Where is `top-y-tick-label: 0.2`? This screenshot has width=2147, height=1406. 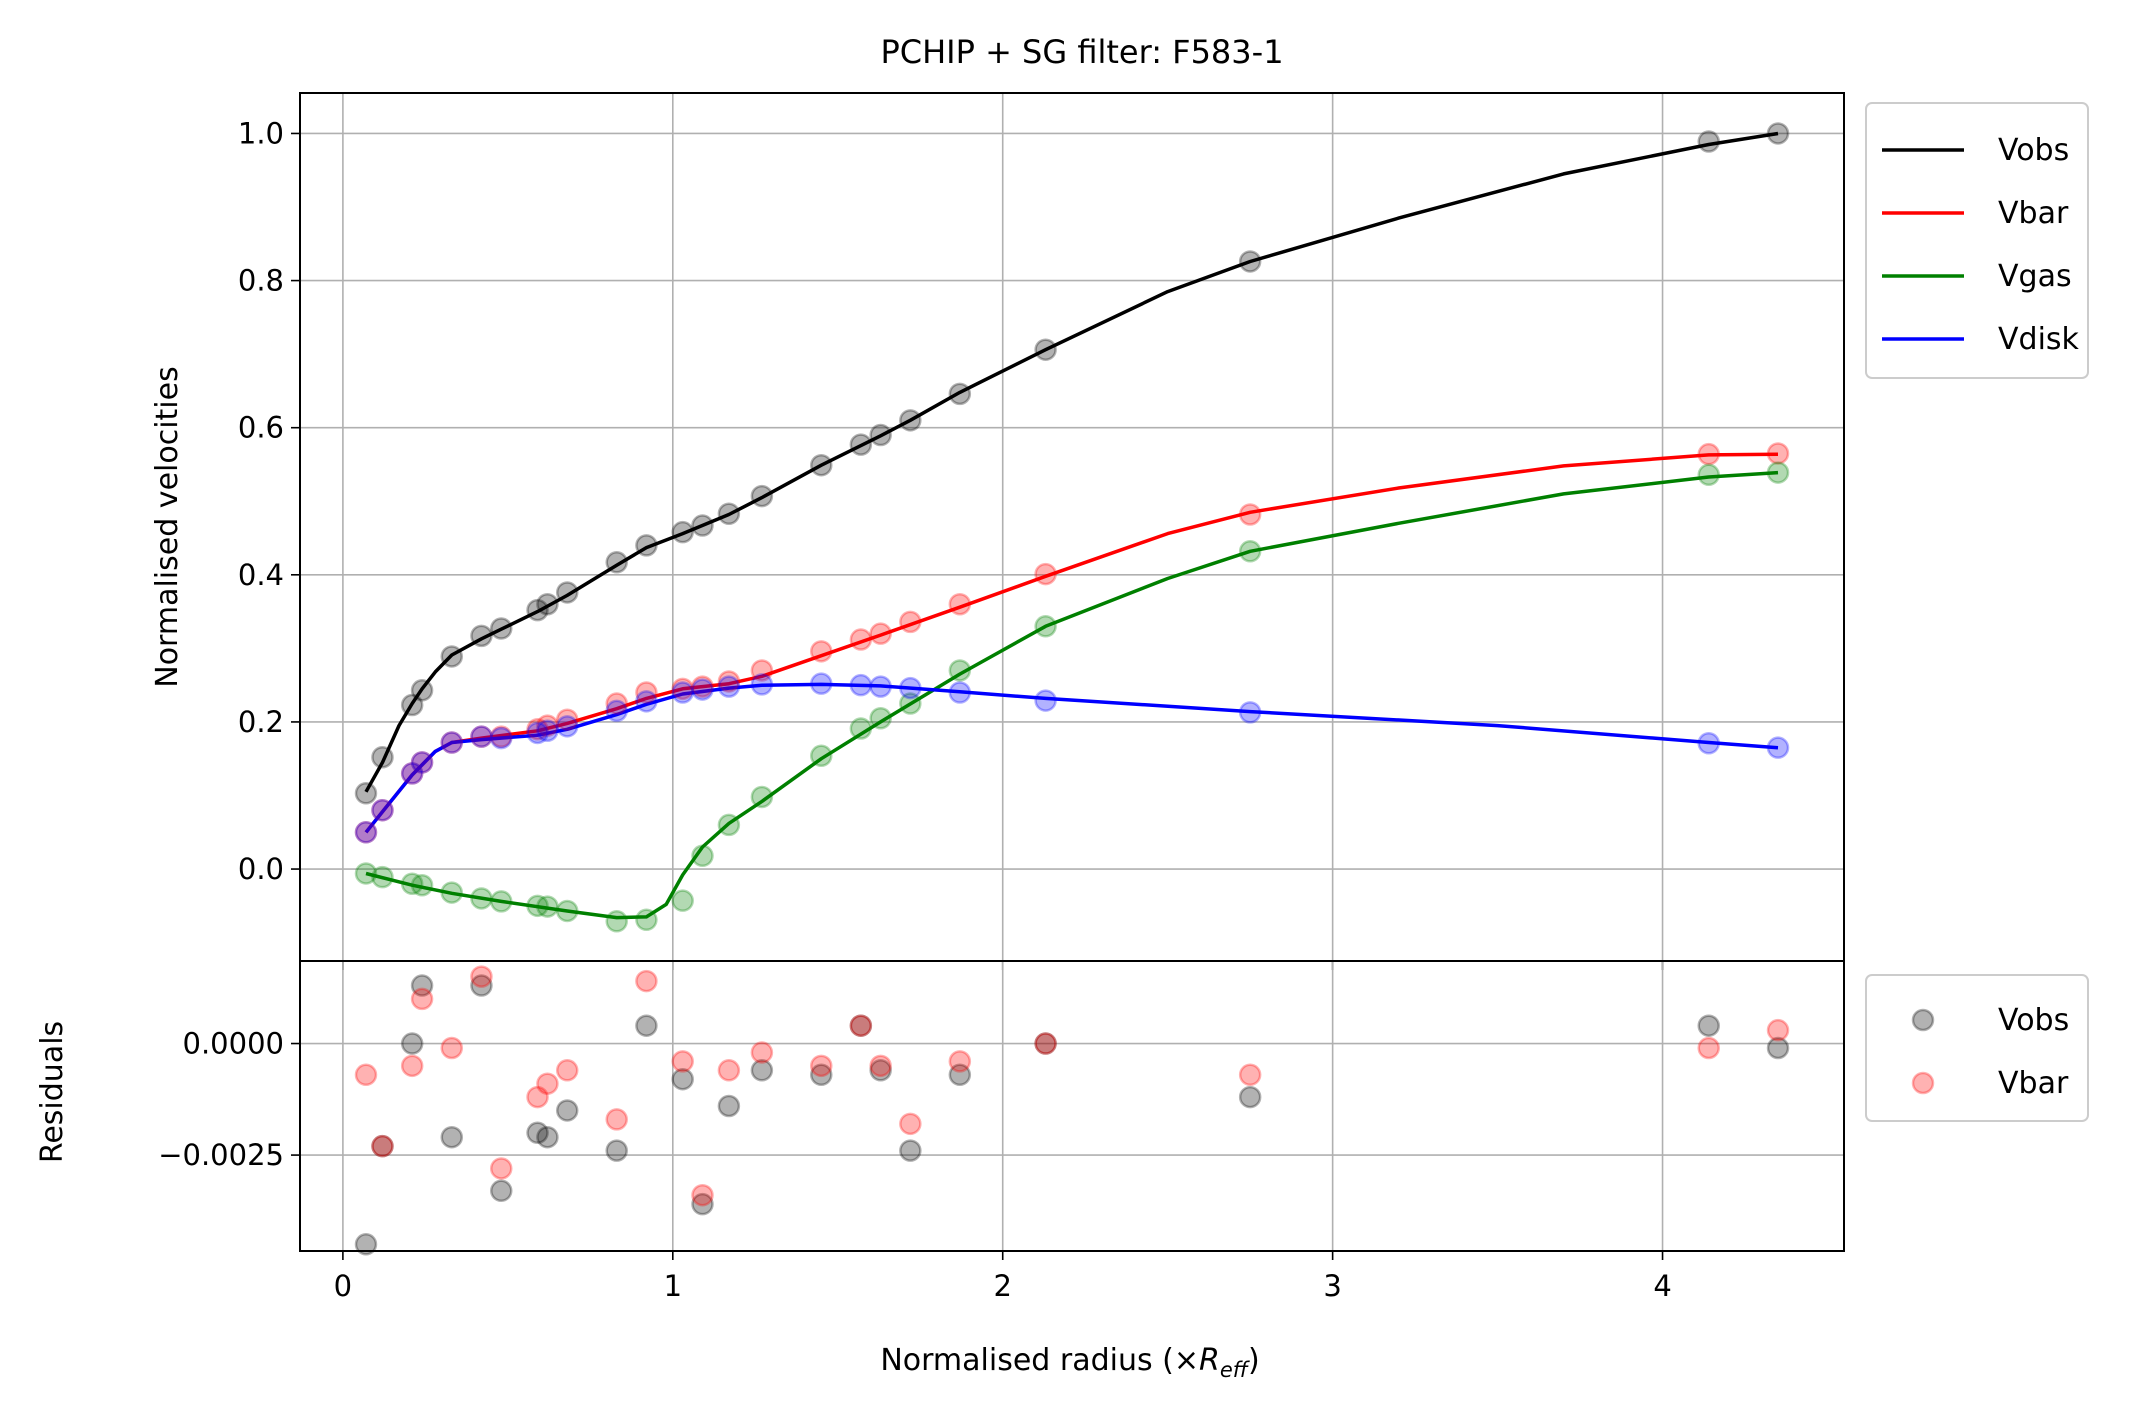 top-y-tick-label: 0.2 is located at coordinates (261, 722).